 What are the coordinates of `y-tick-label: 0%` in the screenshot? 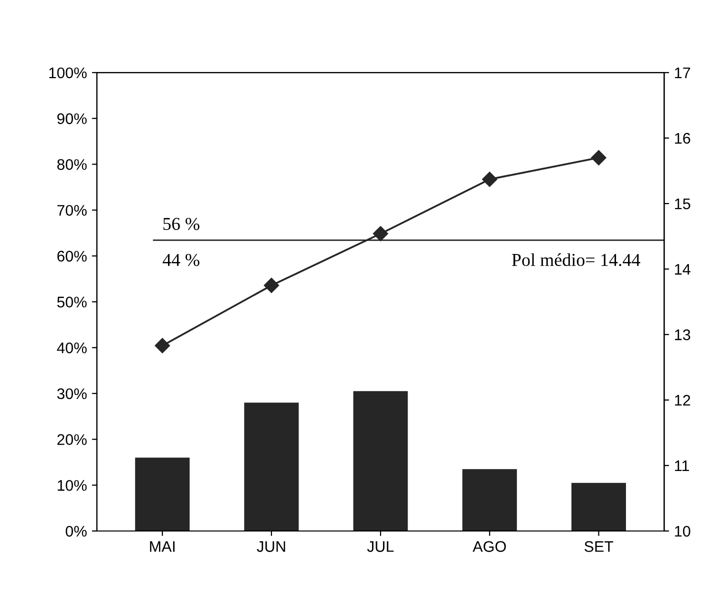 It's located at (76, 531).